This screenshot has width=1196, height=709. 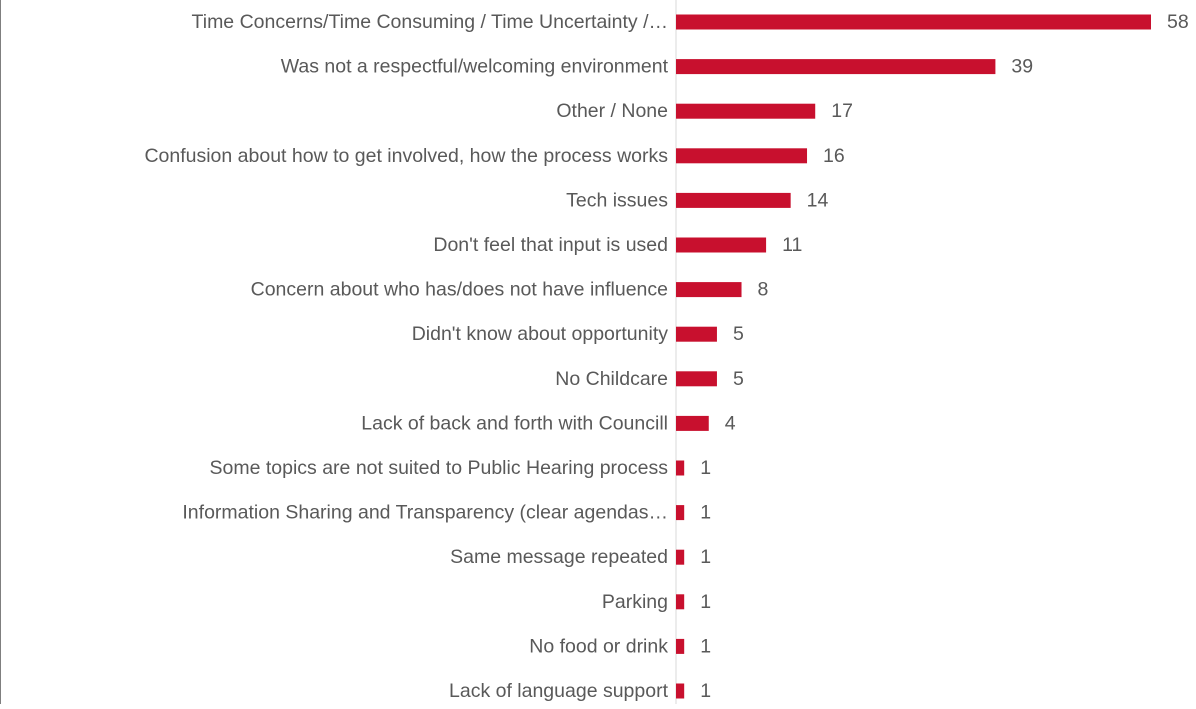 What do you see at coordinates (559, 691) in the screenshot?
I see `category-label: Lack of language support` at bounding box center [559, 691].